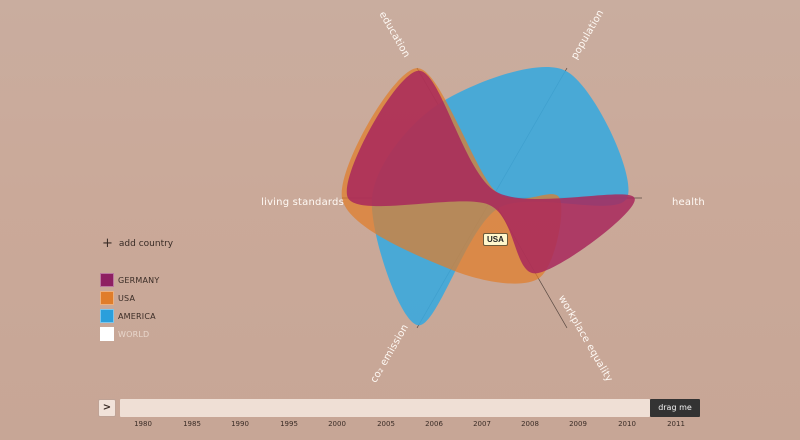 This screenshot has height=440, width=800. Describe the element at coordinates (390, 354) in the screenshot. I see `axis-label-co2-emission: co₂ emission` at that location.